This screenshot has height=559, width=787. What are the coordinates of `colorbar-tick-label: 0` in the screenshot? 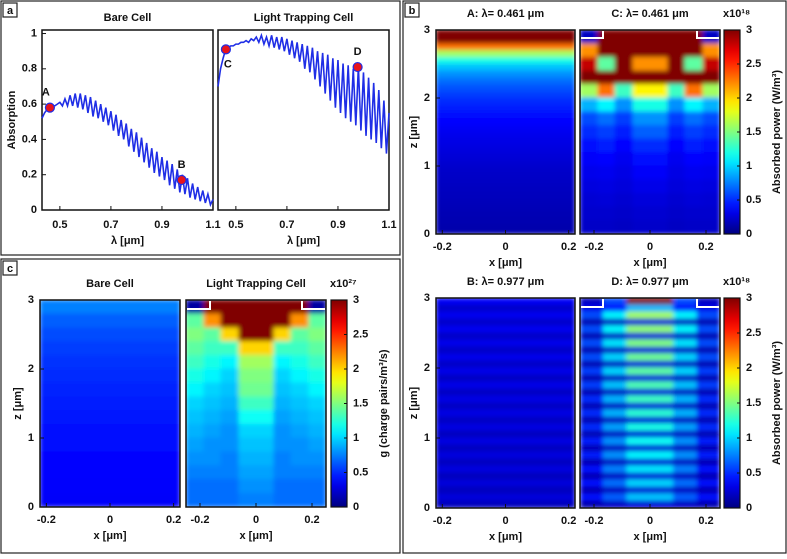 It's located at (749, 234).